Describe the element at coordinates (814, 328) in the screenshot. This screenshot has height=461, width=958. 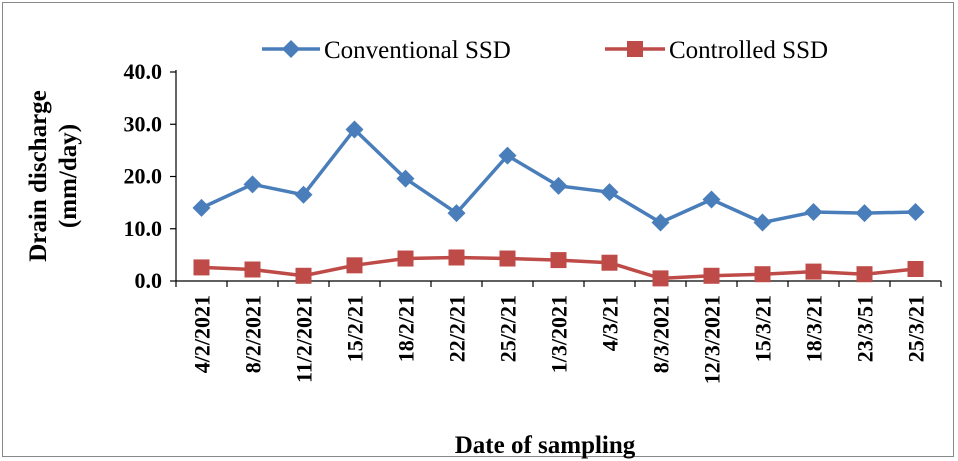
I see `x-tick-label: 18/3/21` at that location.